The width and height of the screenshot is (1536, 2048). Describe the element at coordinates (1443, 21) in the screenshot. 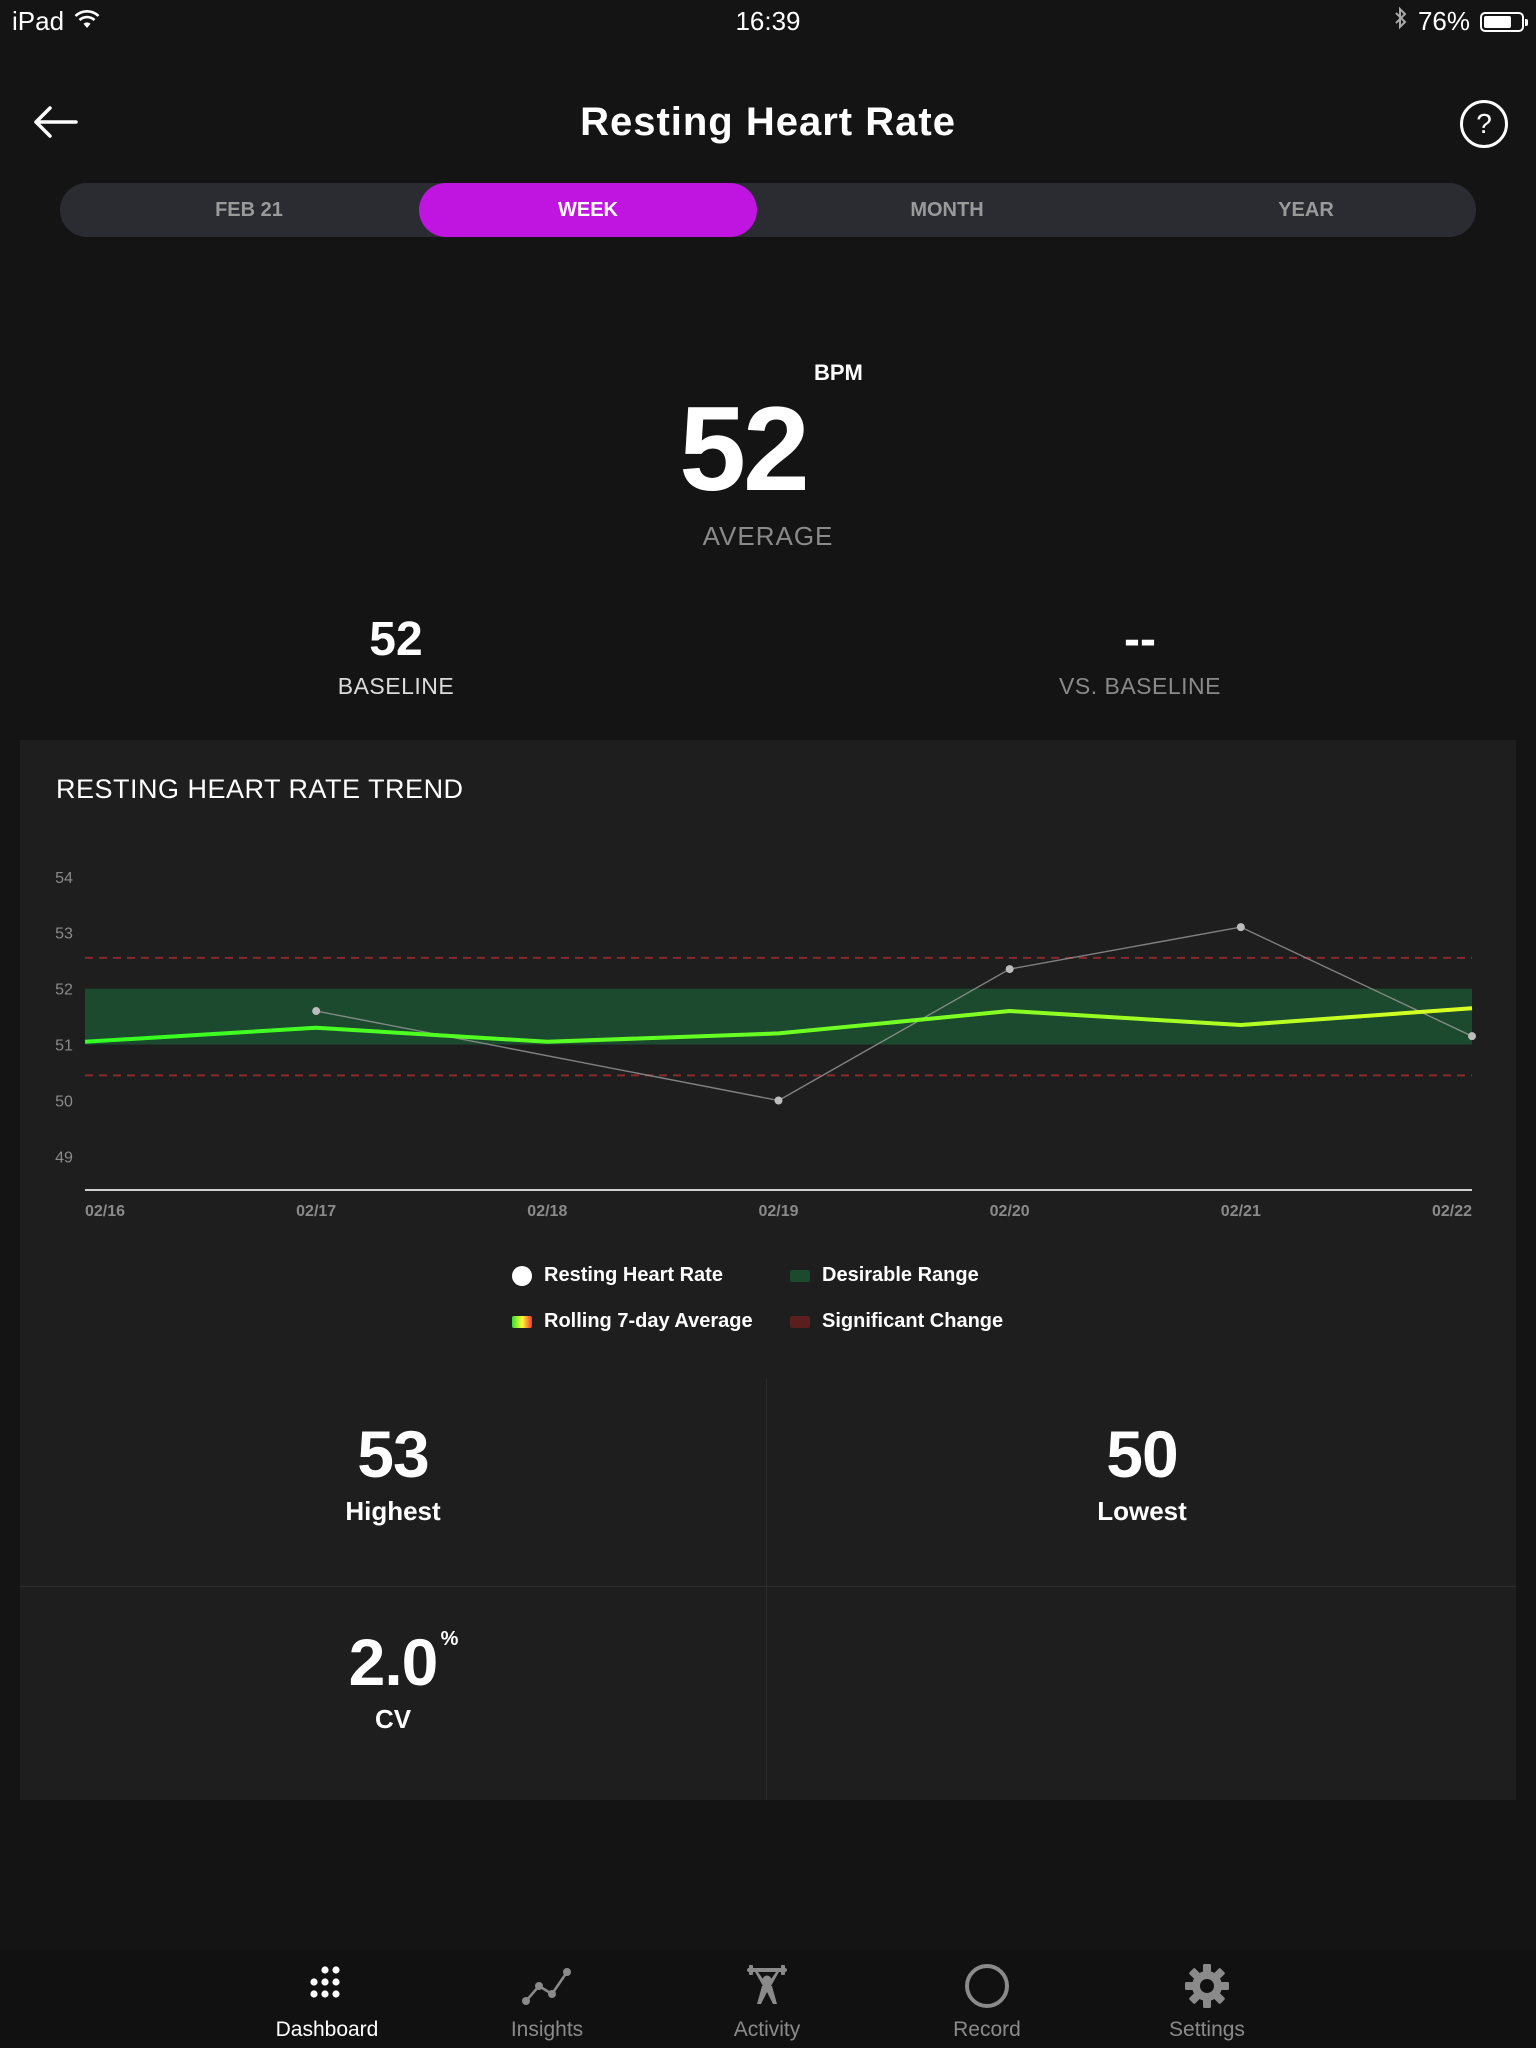

I see `battery-percent: 76%` at that location.